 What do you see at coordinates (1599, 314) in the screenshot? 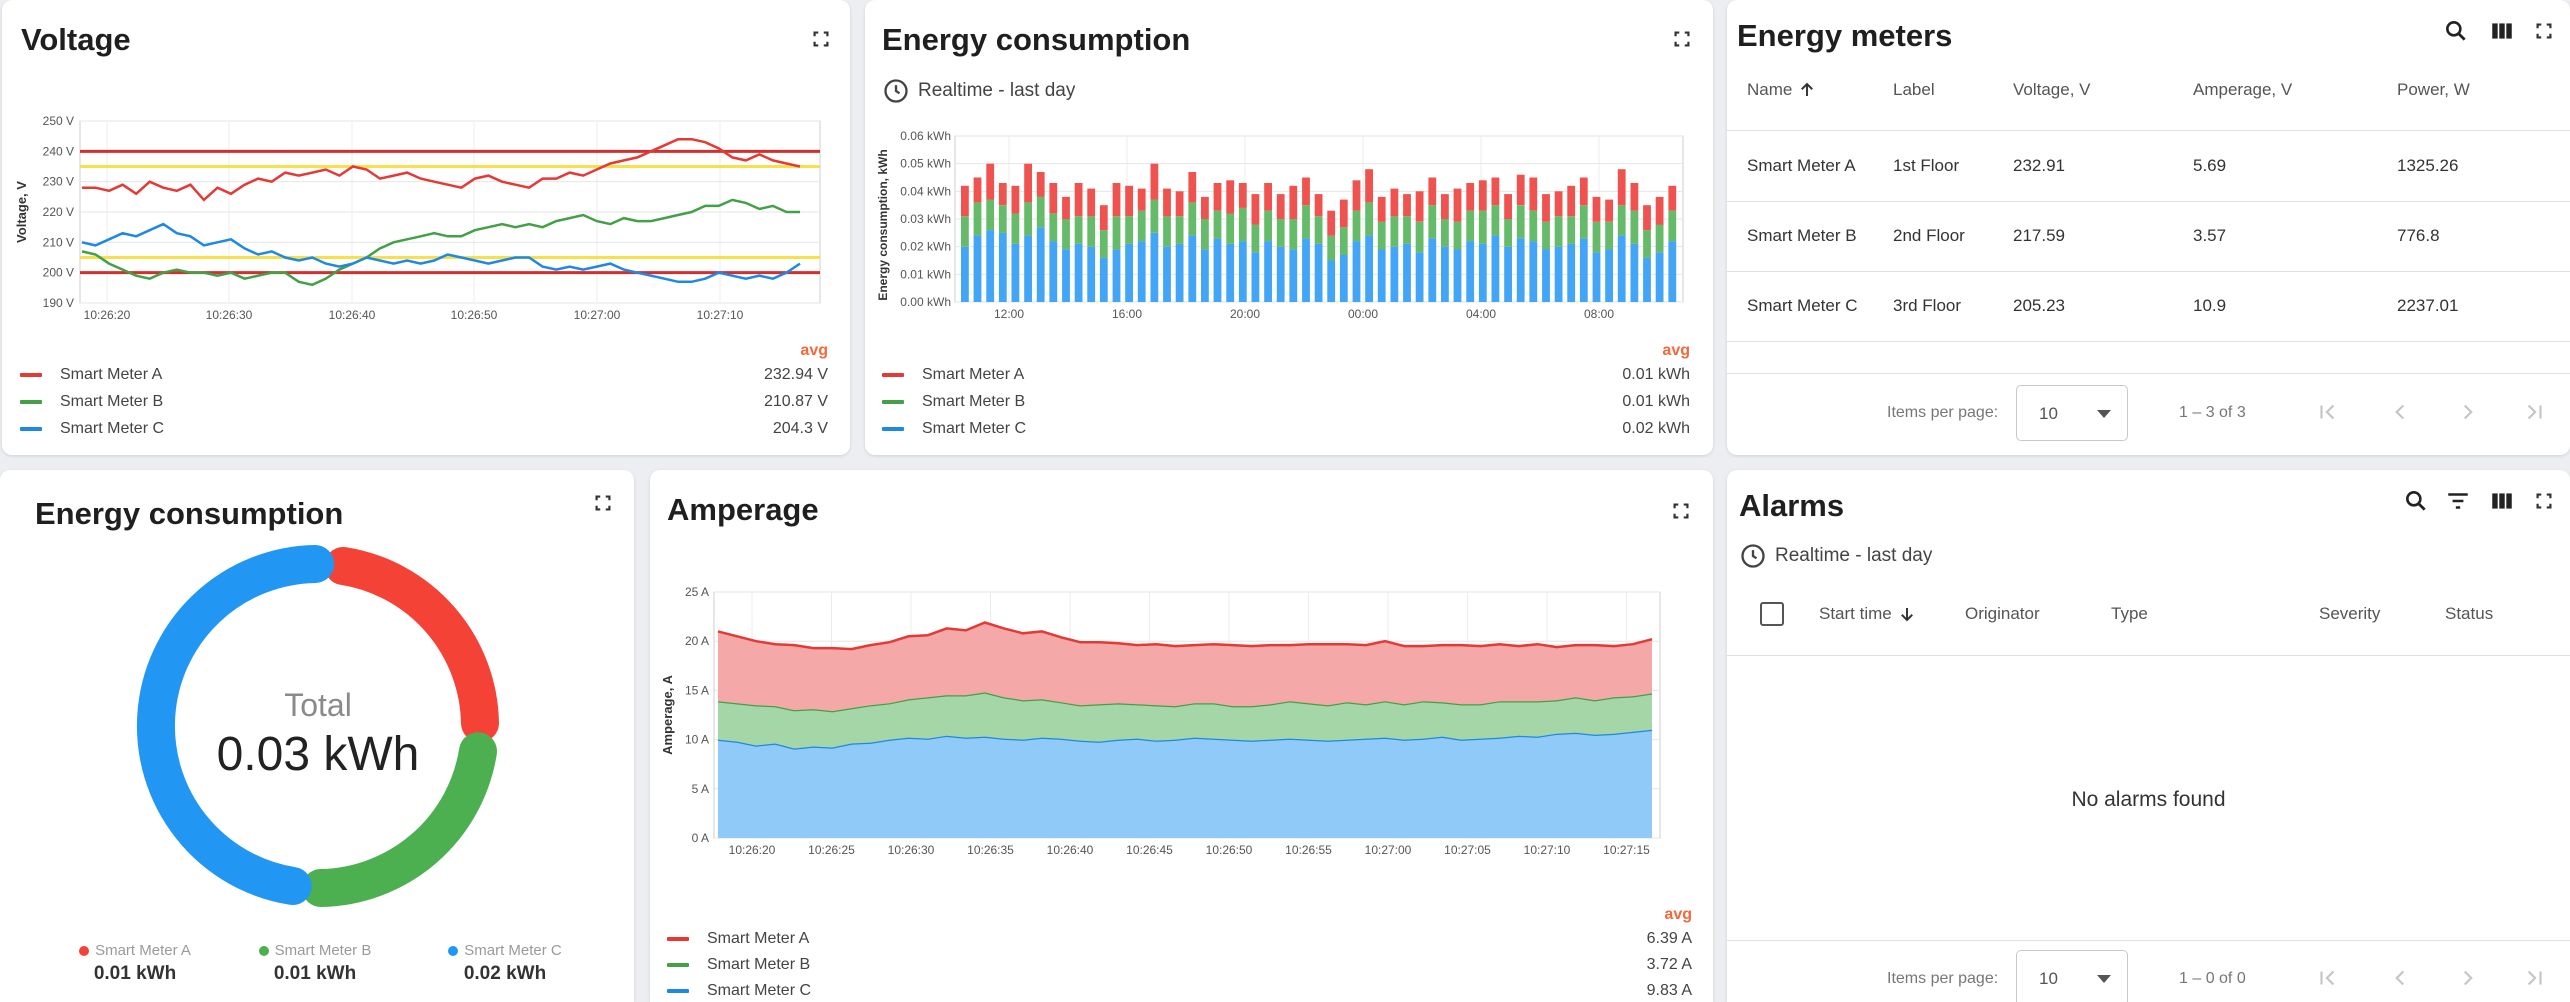
I see `x-tick-label: 08:00` at bounding box center [1599, 314].